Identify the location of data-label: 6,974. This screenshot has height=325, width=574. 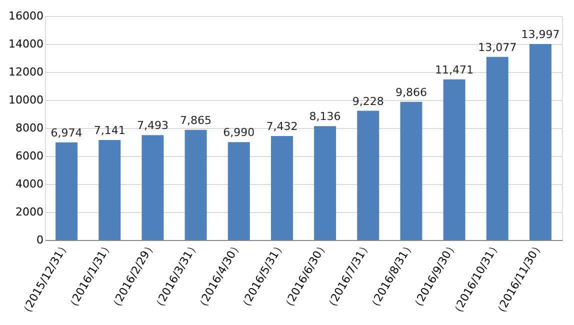
(66, 133).